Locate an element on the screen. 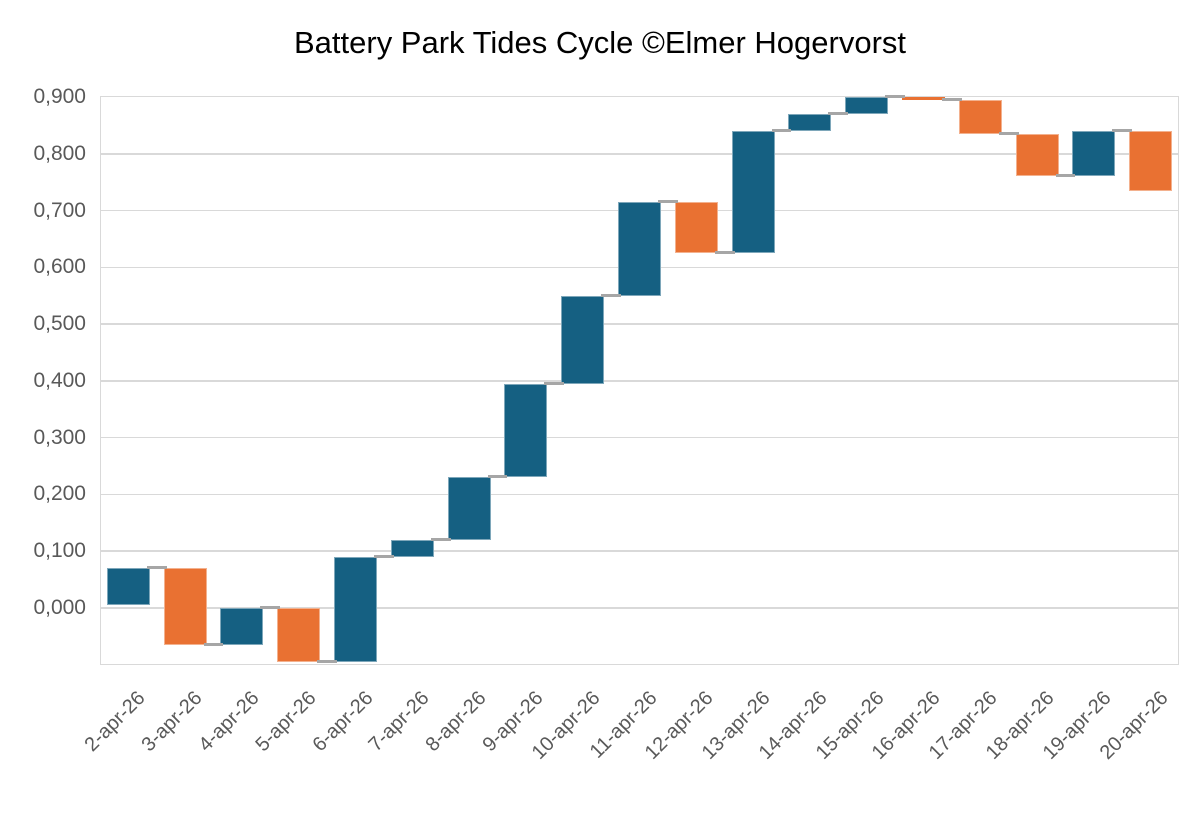 Image resolution: width=1200 pixels, height=815 pixels. y-axis-label: 0,300 is located at coordinates (59, 437).